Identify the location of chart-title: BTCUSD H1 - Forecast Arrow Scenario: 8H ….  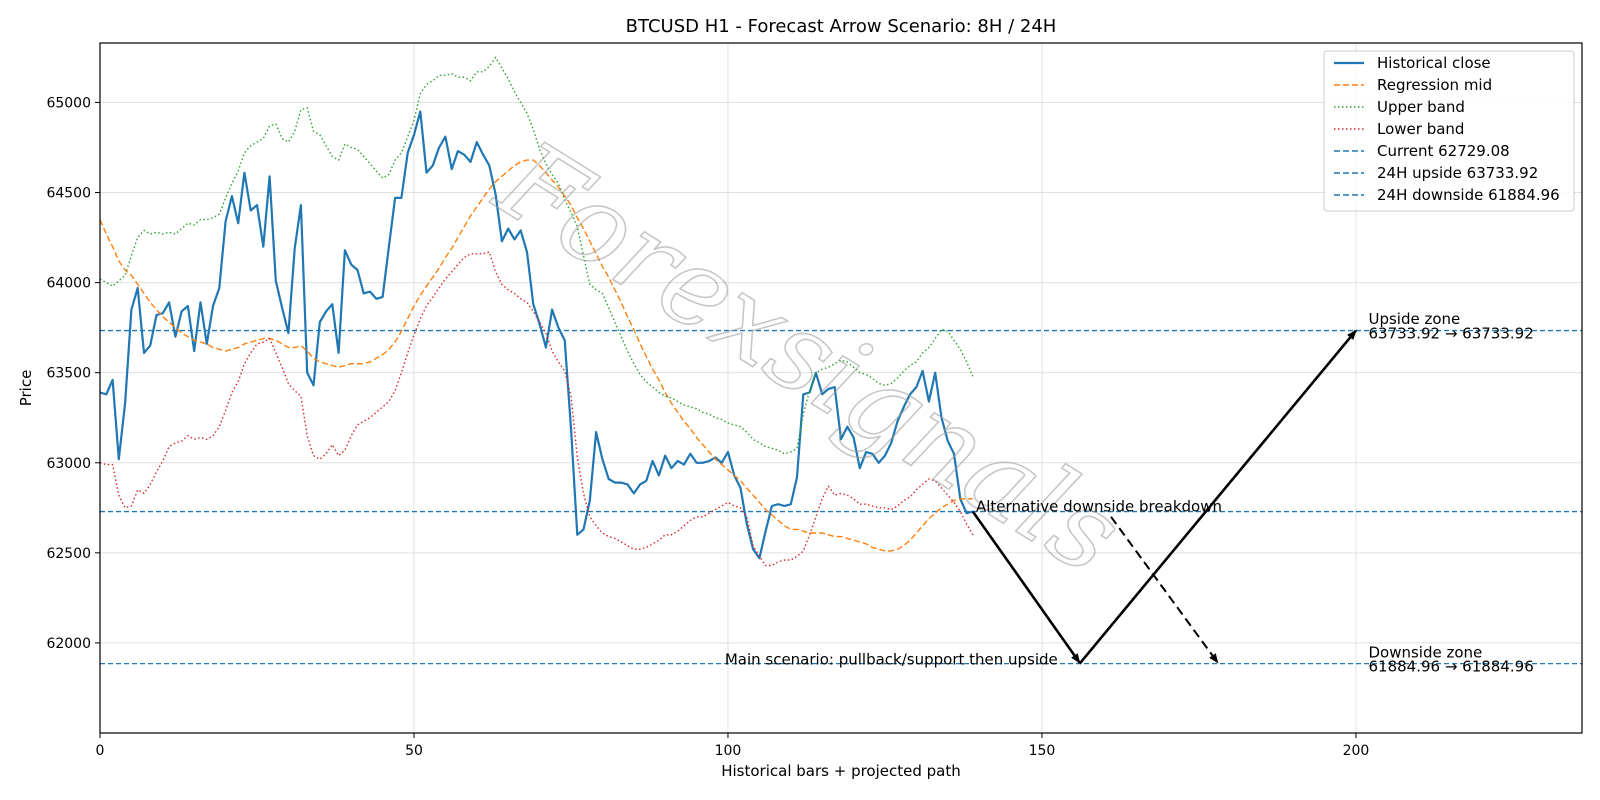
(841, 26).